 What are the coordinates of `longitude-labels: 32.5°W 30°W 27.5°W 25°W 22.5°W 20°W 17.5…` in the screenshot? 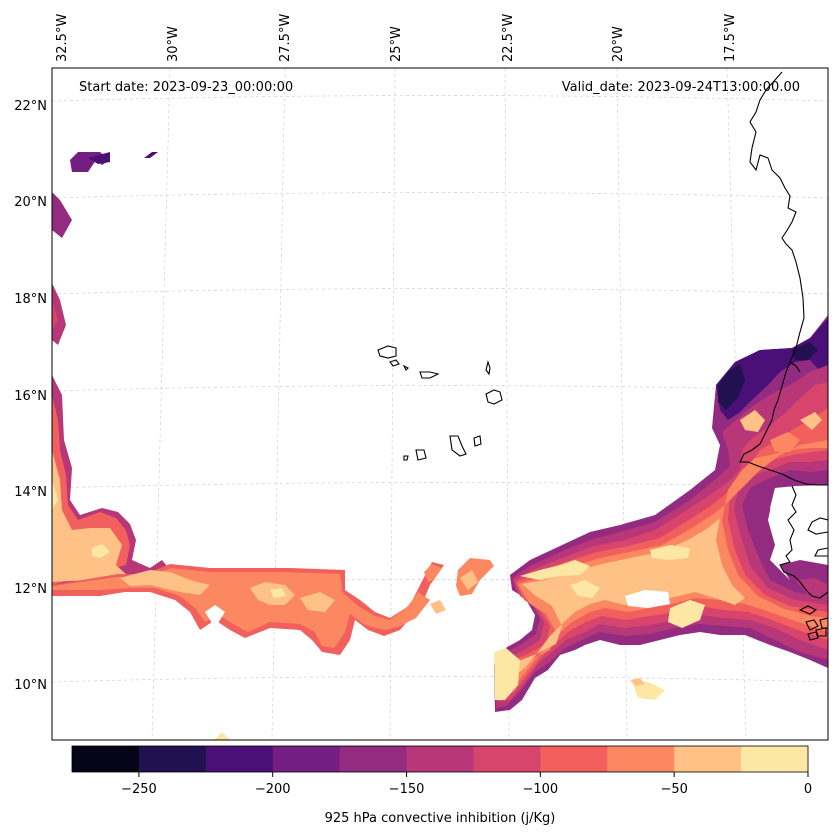 It's located at (396, 38).